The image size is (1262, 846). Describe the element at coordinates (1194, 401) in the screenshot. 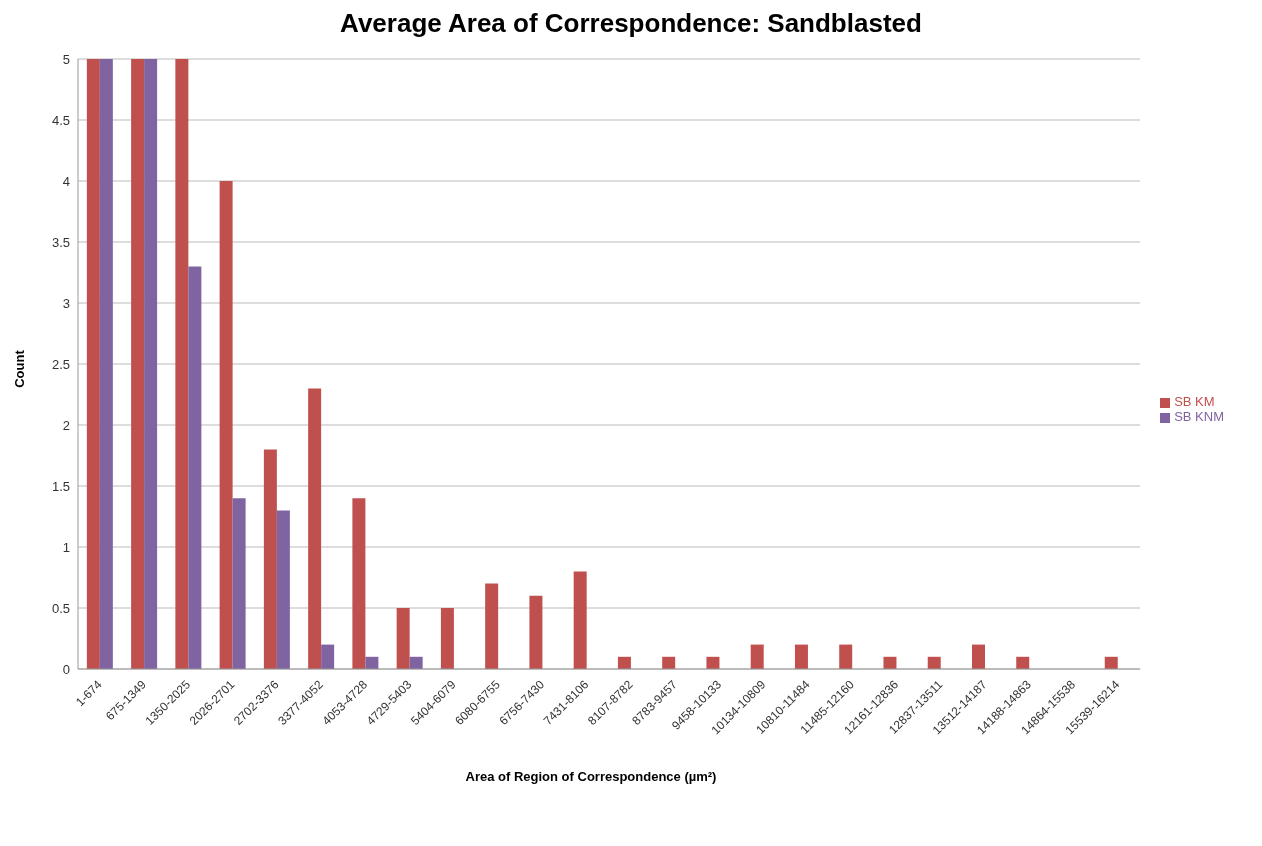

I see `legend-label: SB KM` at that location.